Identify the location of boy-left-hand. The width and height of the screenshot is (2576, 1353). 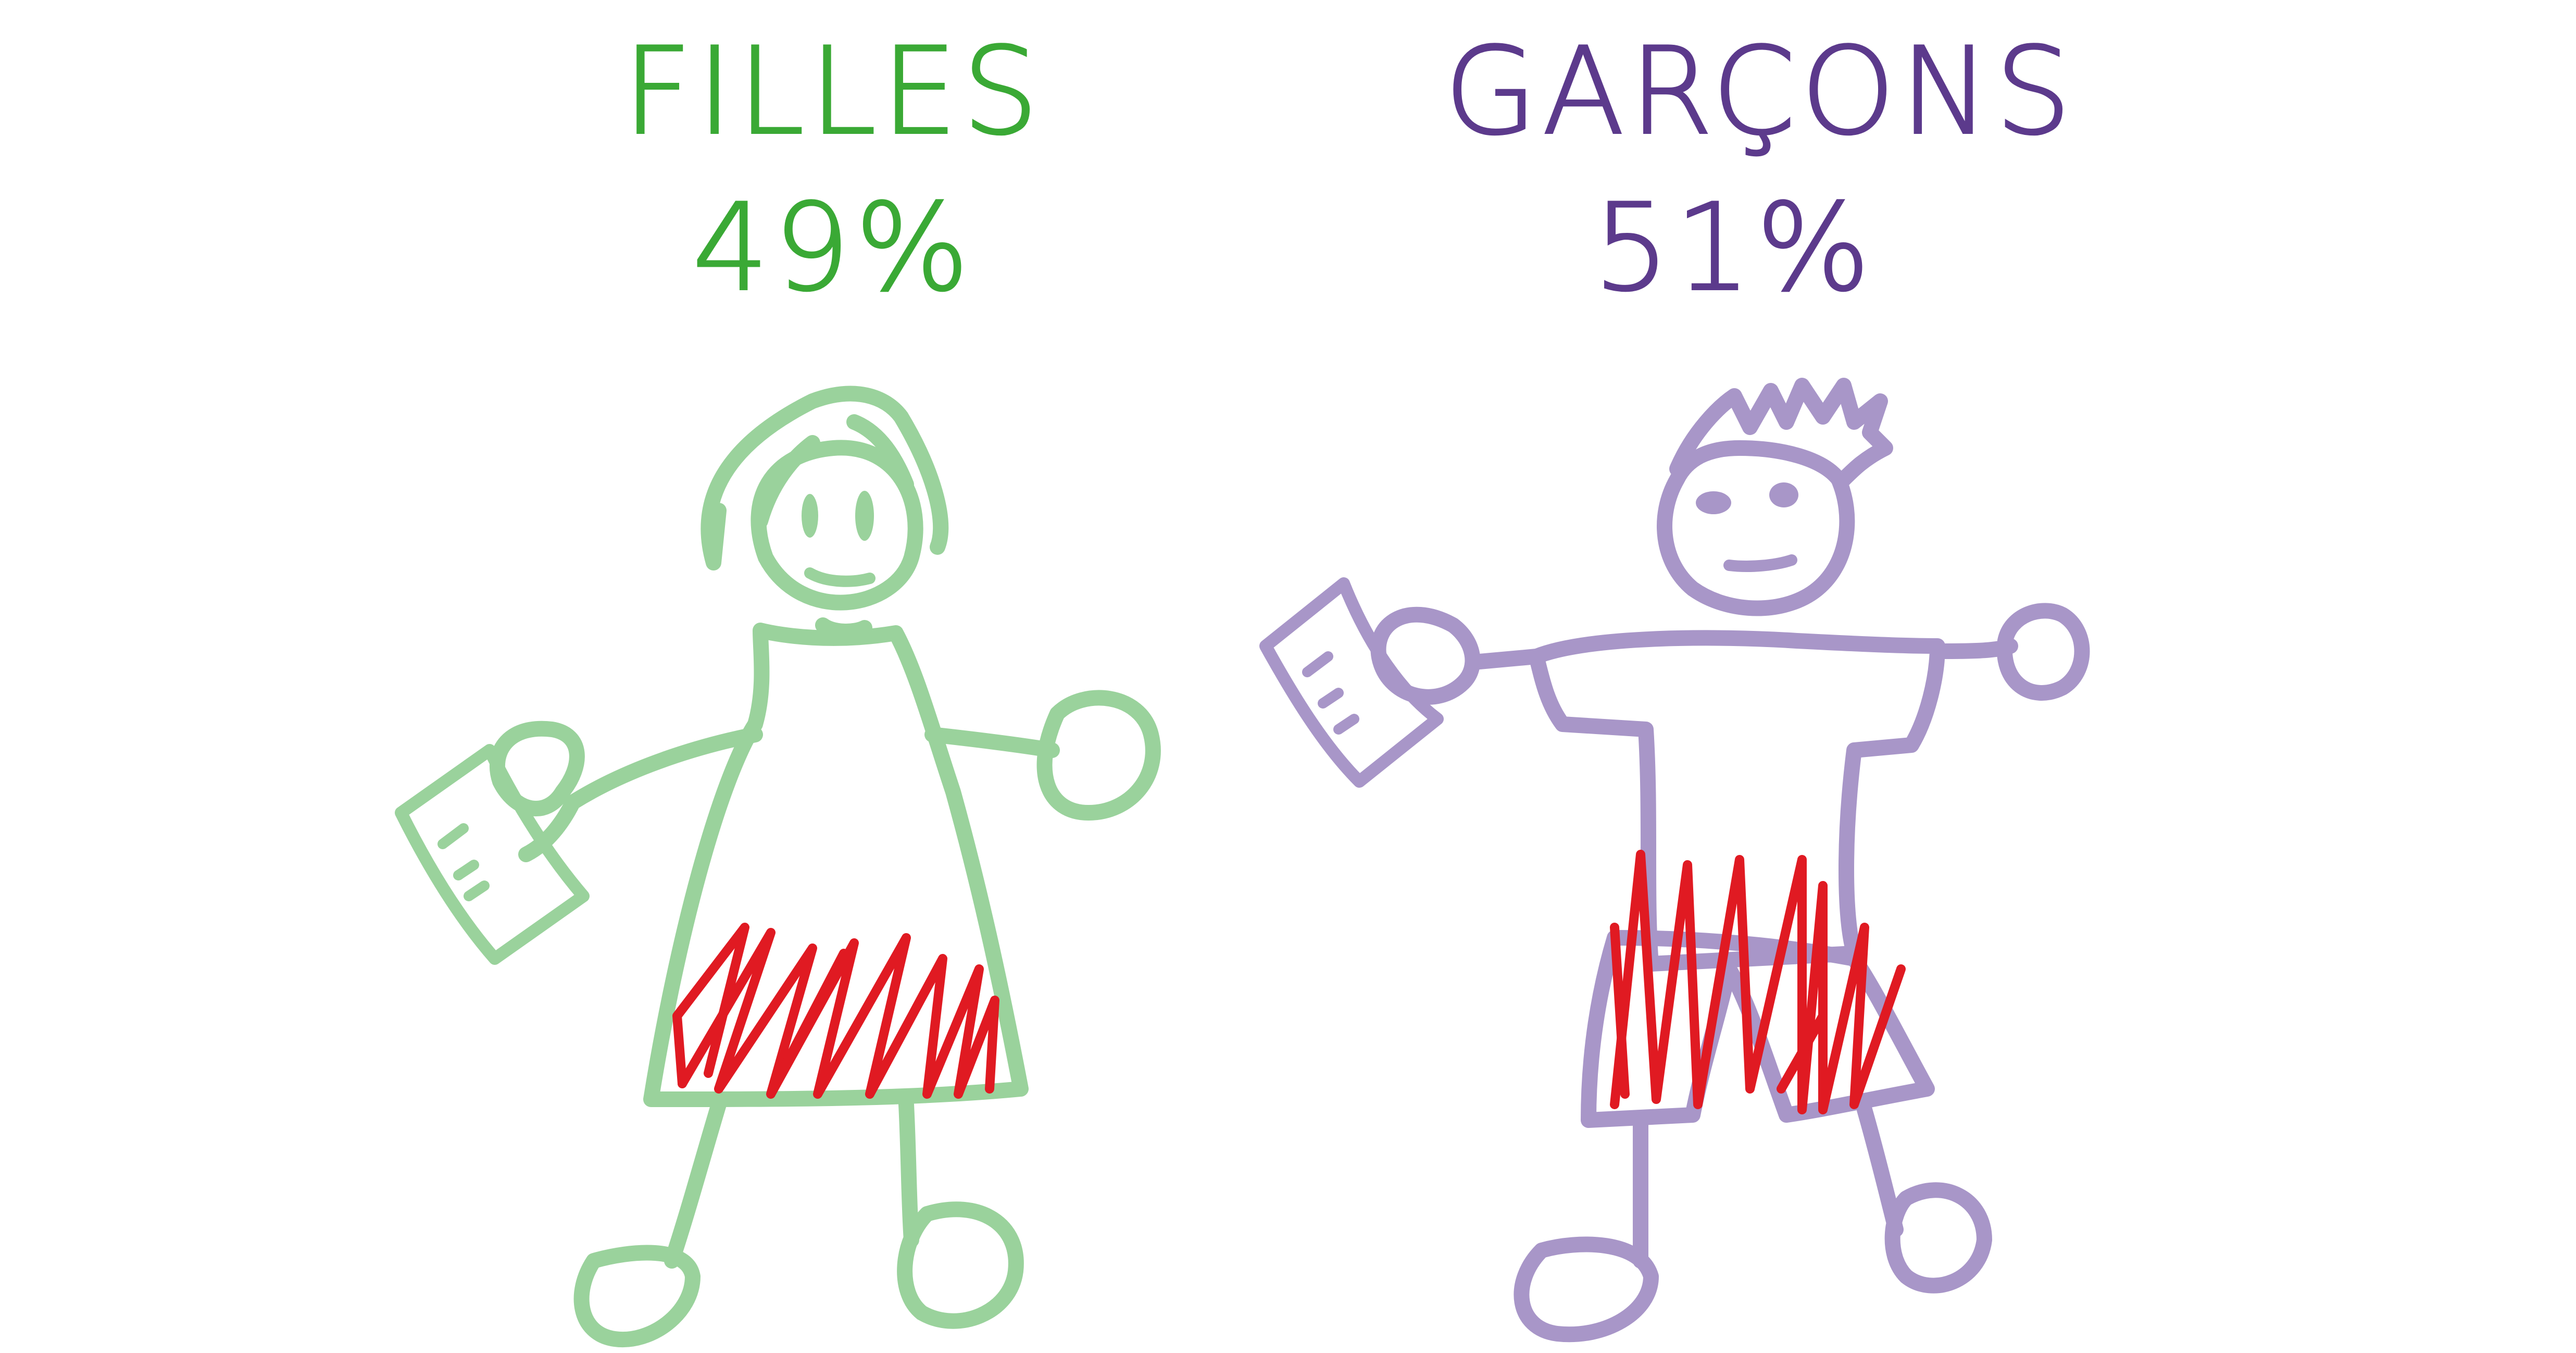
(1425, 655).